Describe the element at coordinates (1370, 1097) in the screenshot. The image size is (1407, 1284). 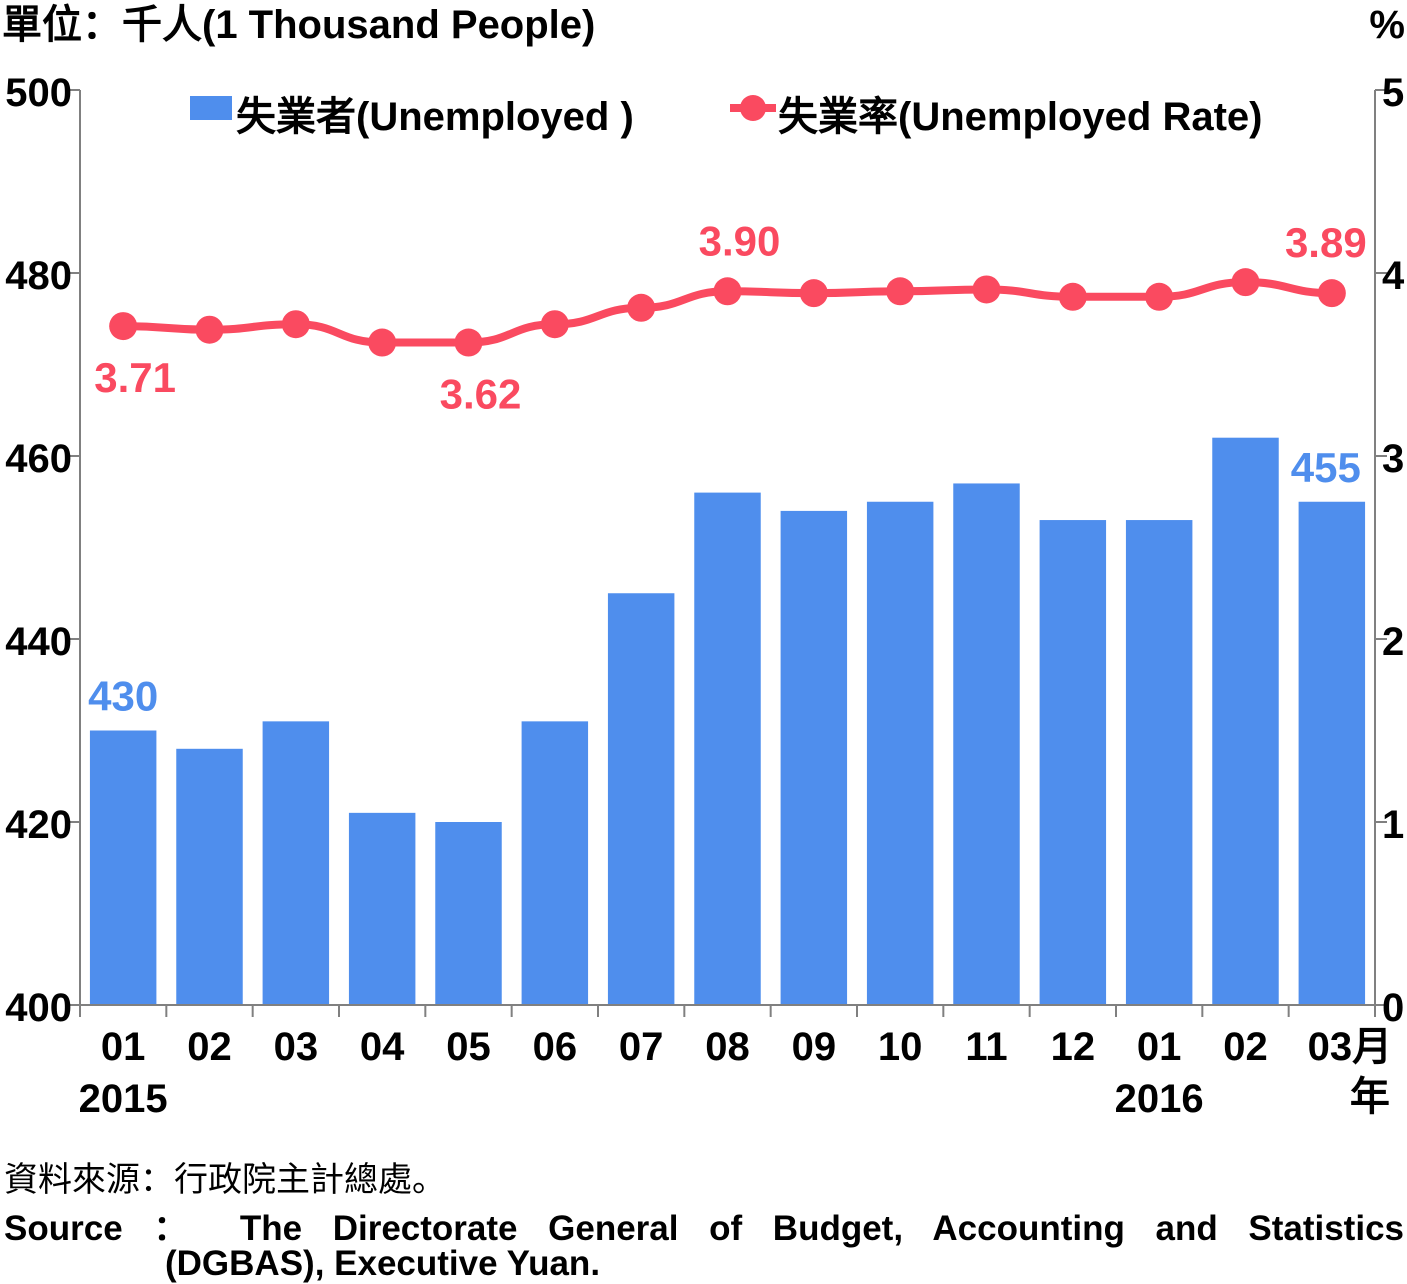
I see `year-suffix-label: 年` at that location.